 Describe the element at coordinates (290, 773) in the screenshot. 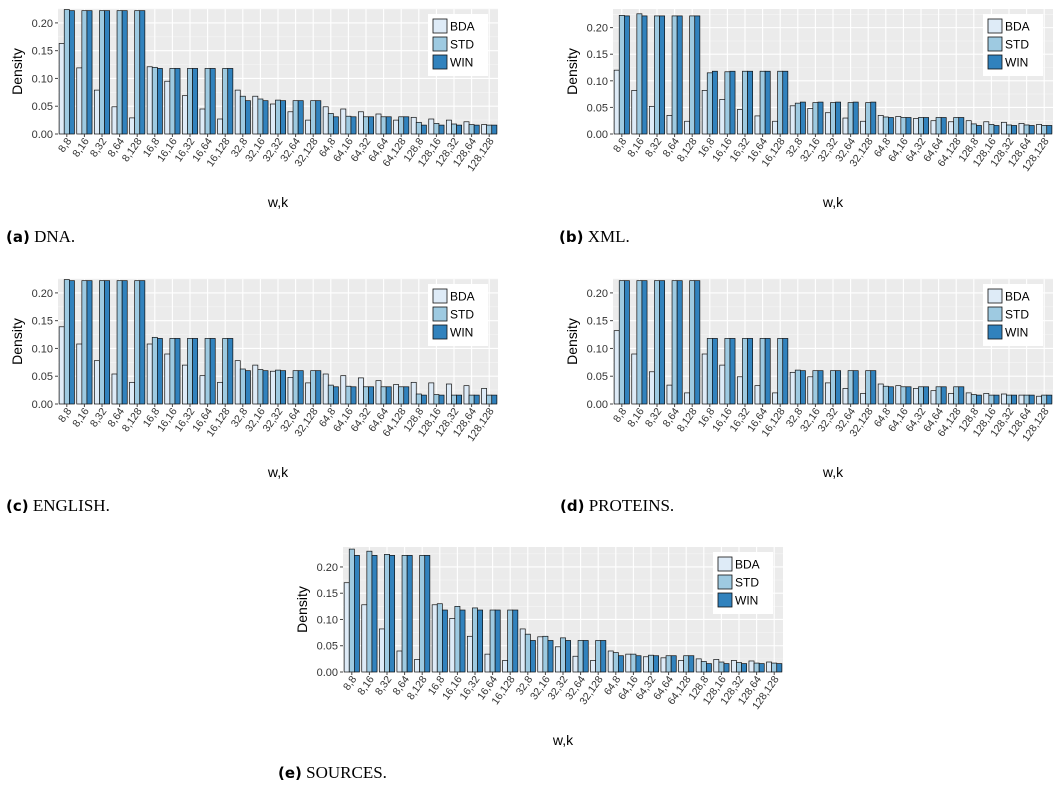

I see `caption-label: (e)` at that location.